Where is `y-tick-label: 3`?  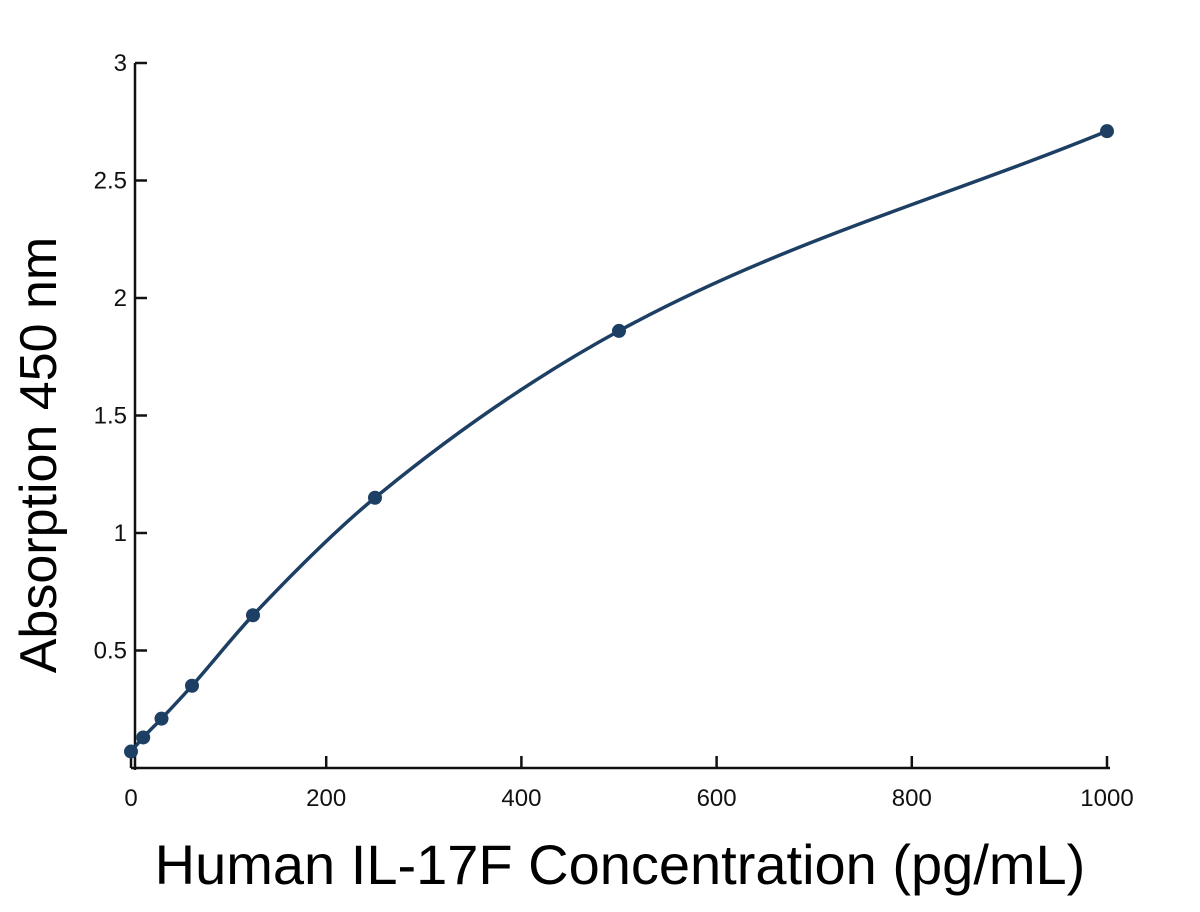 y-tick-label: 3 is located at coordinates (120, 63).